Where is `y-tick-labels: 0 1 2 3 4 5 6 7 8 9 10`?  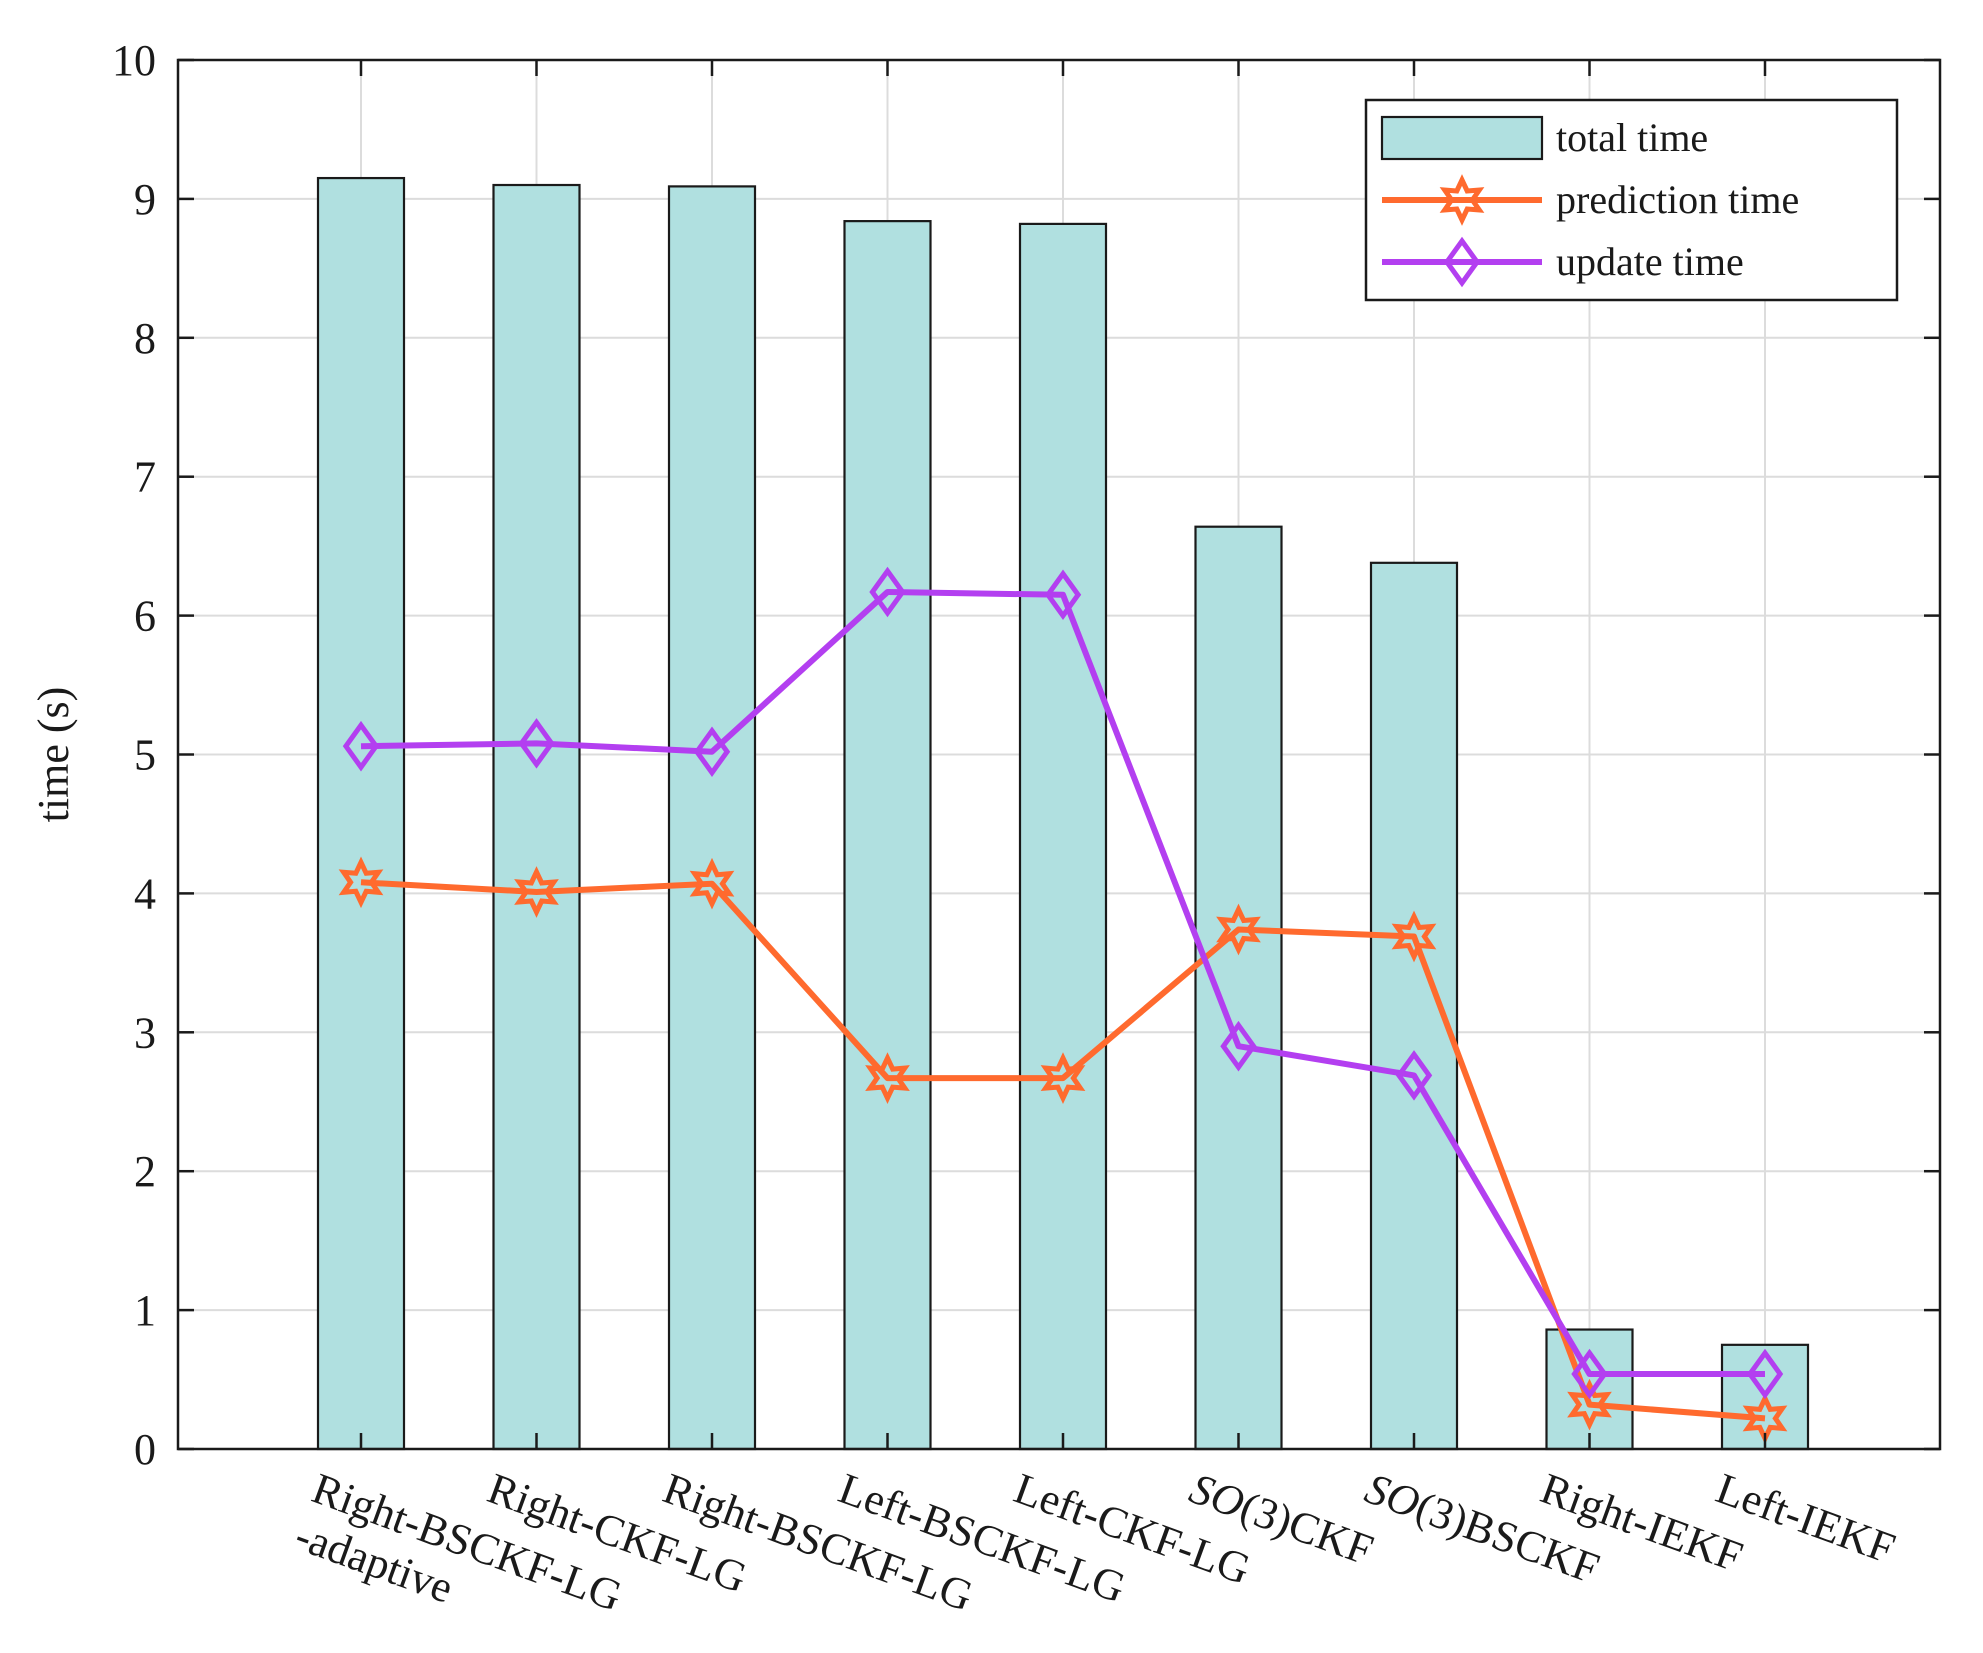
y-tick-labels: 0 1 2 3 4 5 6 7 8 9 10 is located at coordinates (134, 755).